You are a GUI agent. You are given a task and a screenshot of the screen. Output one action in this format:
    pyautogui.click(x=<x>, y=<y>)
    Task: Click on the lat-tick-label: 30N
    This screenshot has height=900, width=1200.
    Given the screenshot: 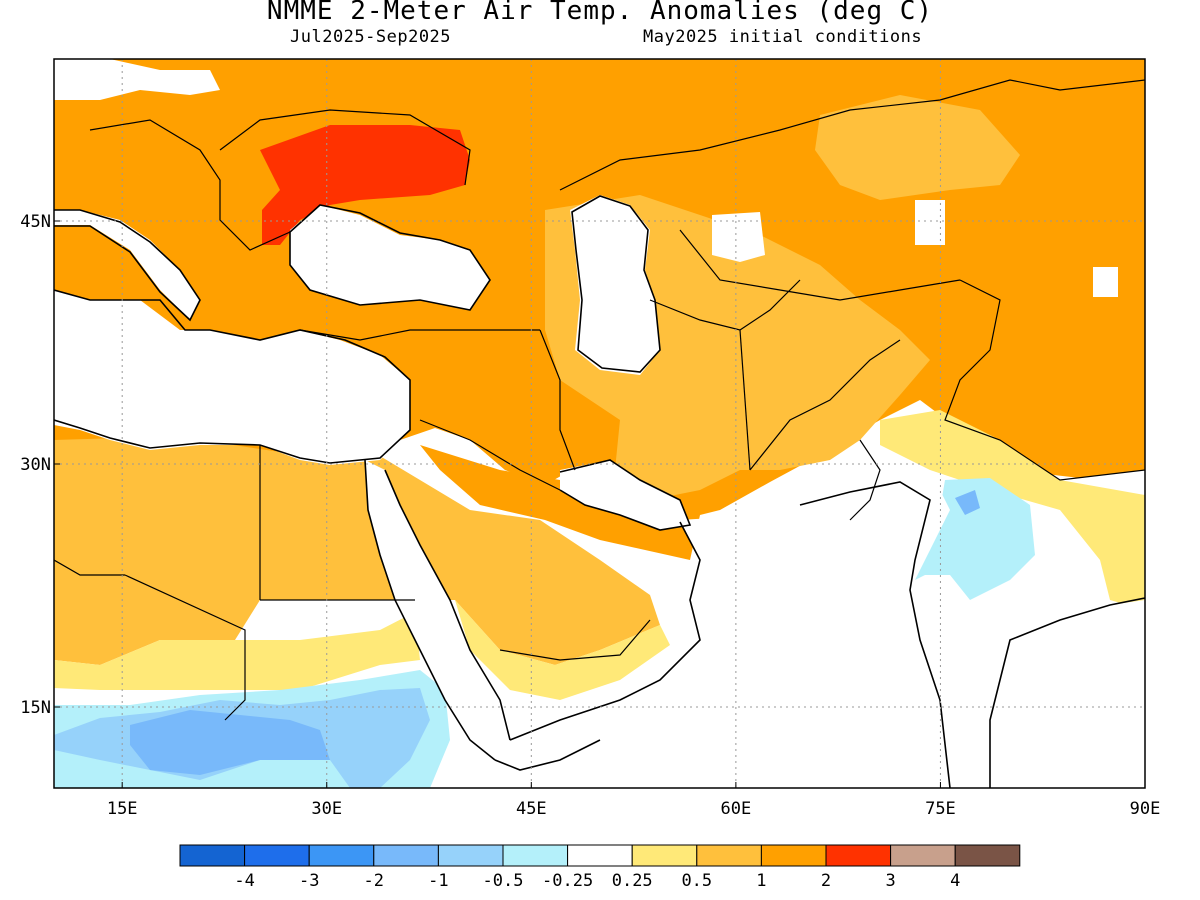 What is the action you would take?
    pyautogui.click(x=35, y=465)
    